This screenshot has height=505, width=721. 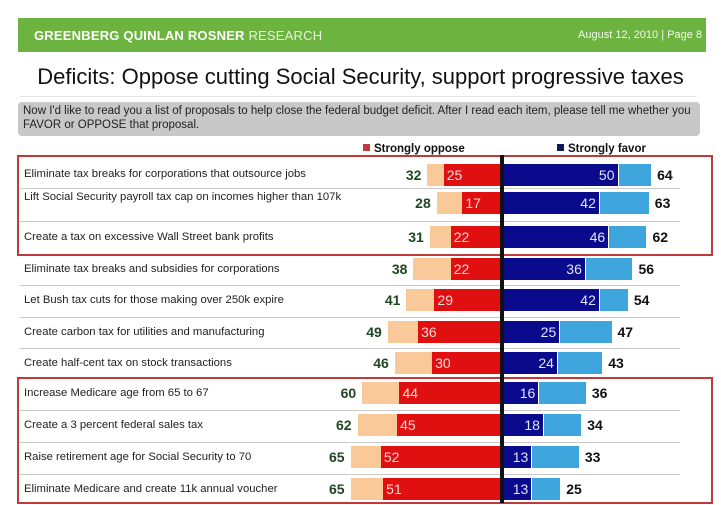 I want to click on label-total-oppose: 41, so click(x=392, y=300).